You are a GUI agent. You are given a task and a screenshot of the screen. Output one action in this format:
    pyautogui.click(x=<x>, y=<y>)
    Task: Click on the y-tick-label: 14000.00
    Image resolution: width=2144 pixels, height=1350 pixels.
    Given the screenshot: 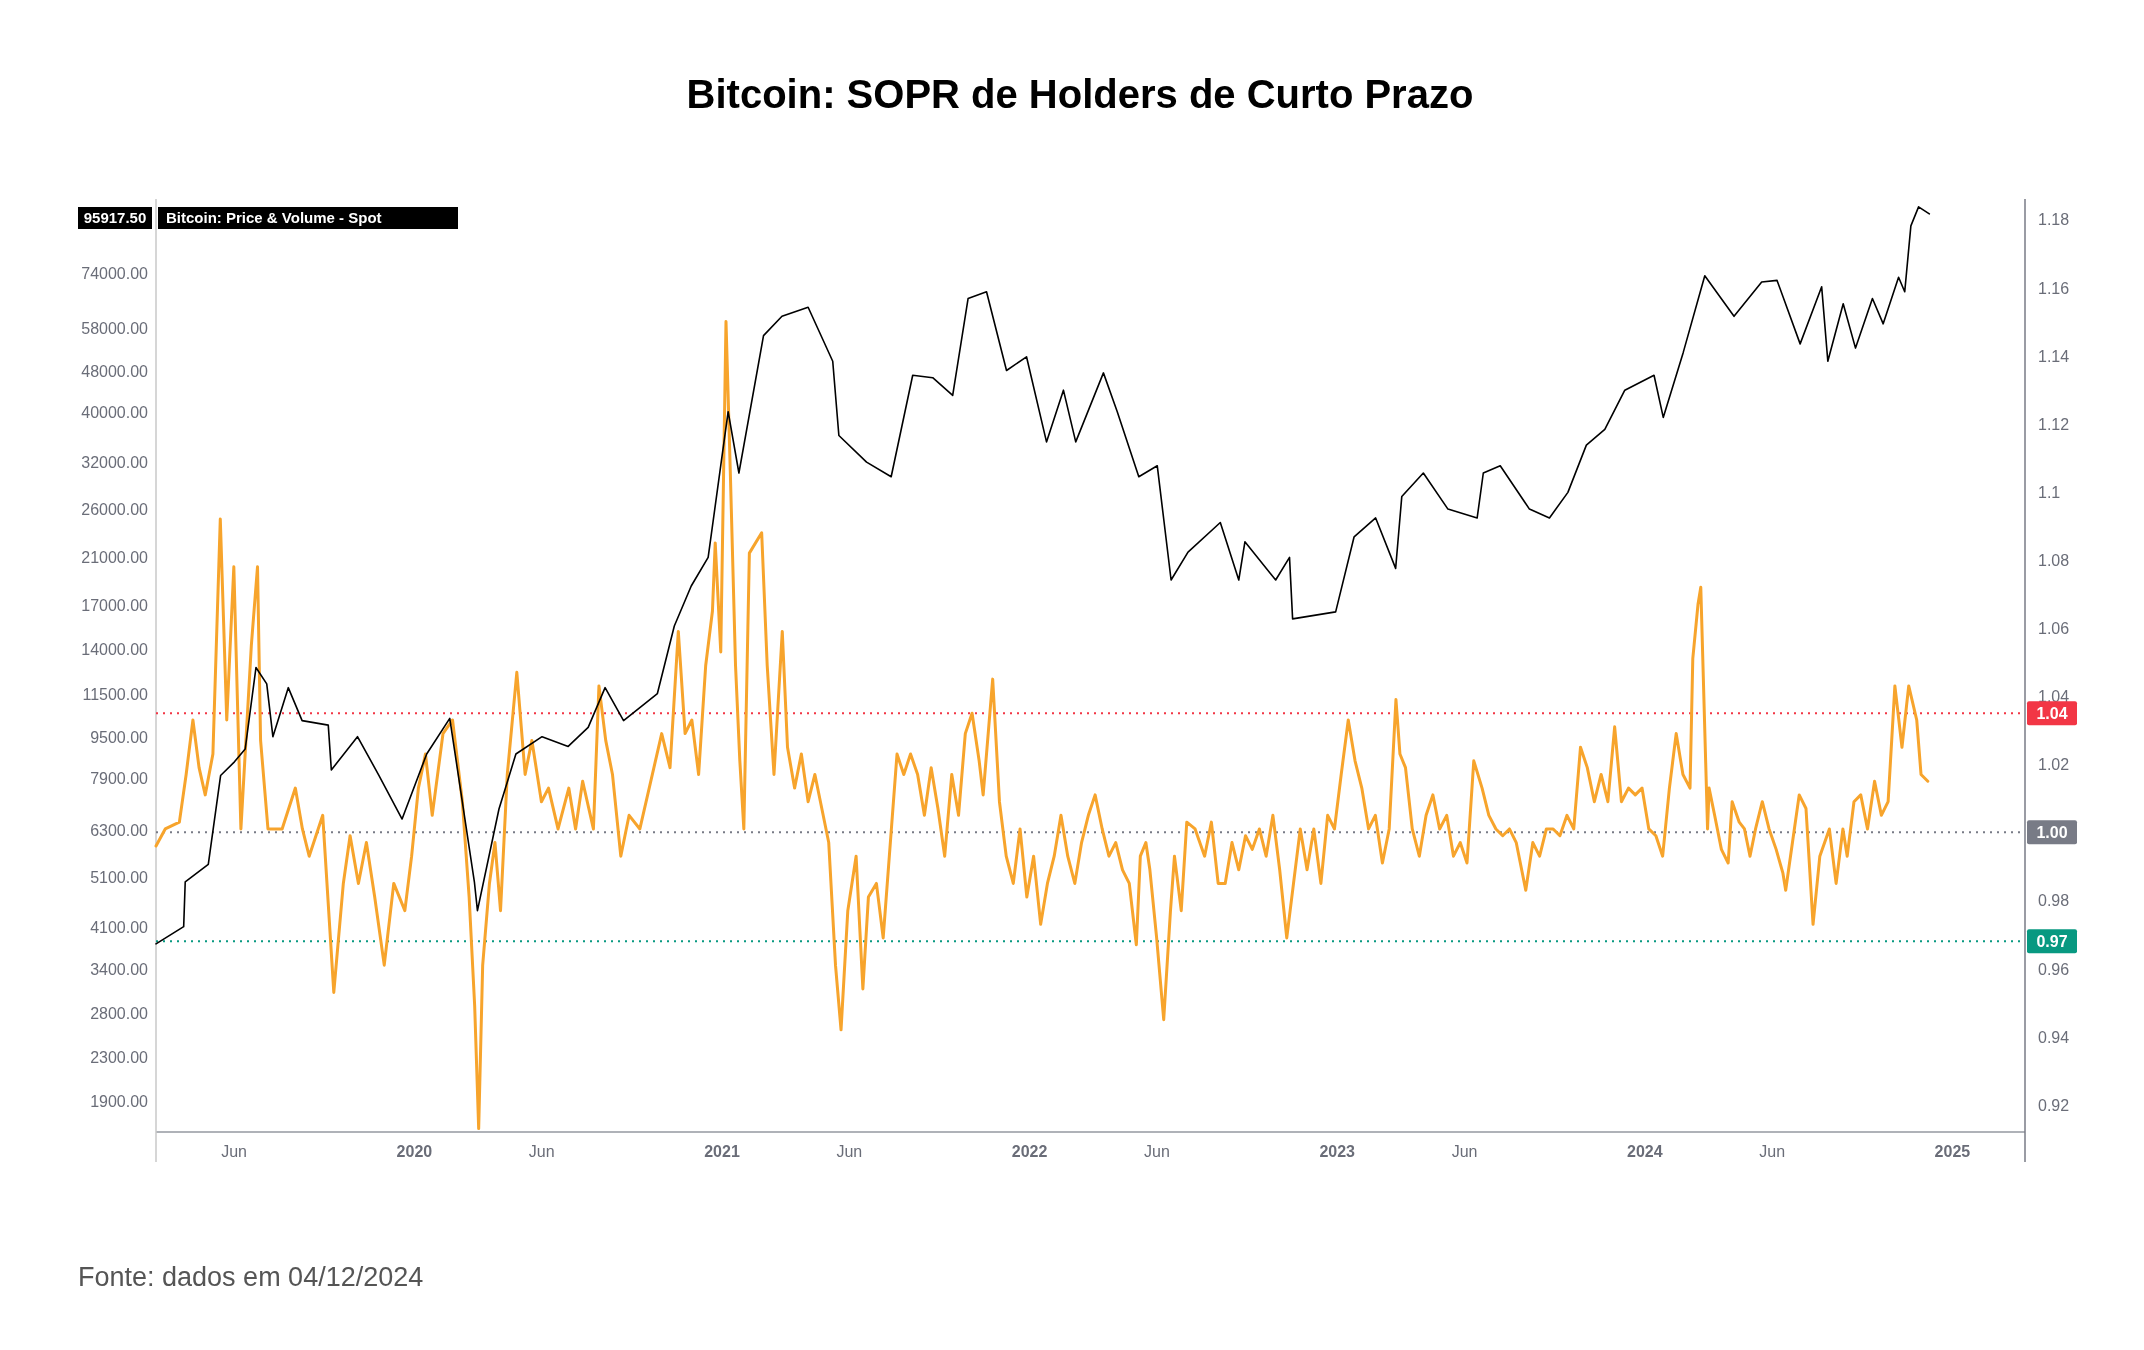 What is the action you would take?
    pyautogui.click(x=115, y=650)
    